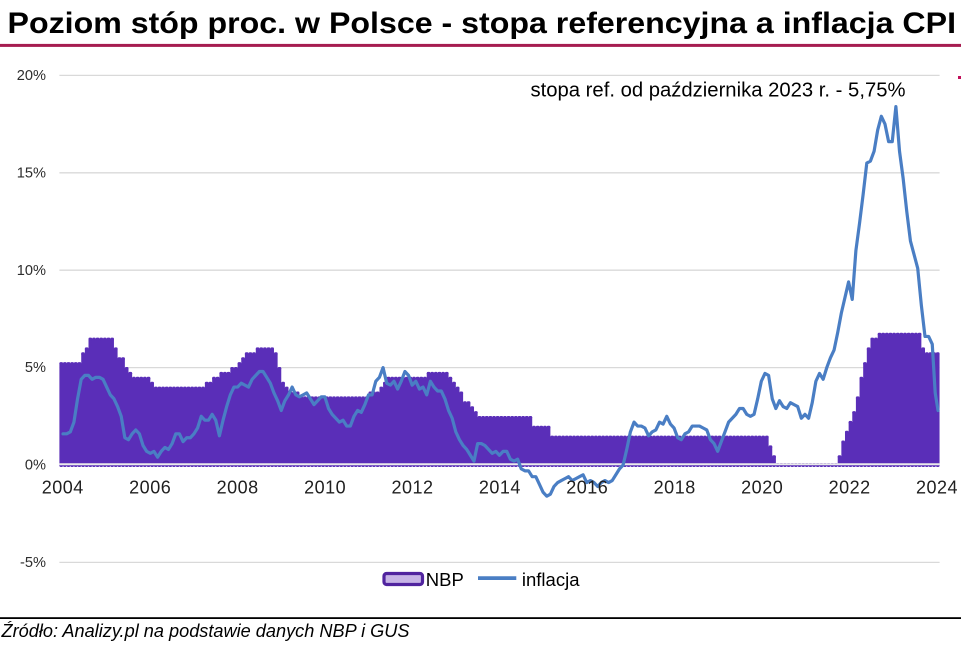 This screenshot has width=961, height=654. I want to click on svg-text: 2010, so click(325, 487).